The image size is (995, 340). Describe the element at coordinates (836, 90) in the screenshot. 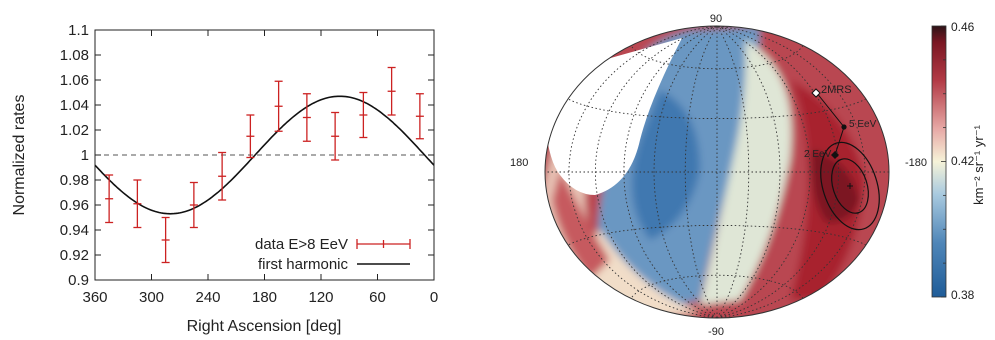

I see `2mrs-label: 2MRS` at that location.